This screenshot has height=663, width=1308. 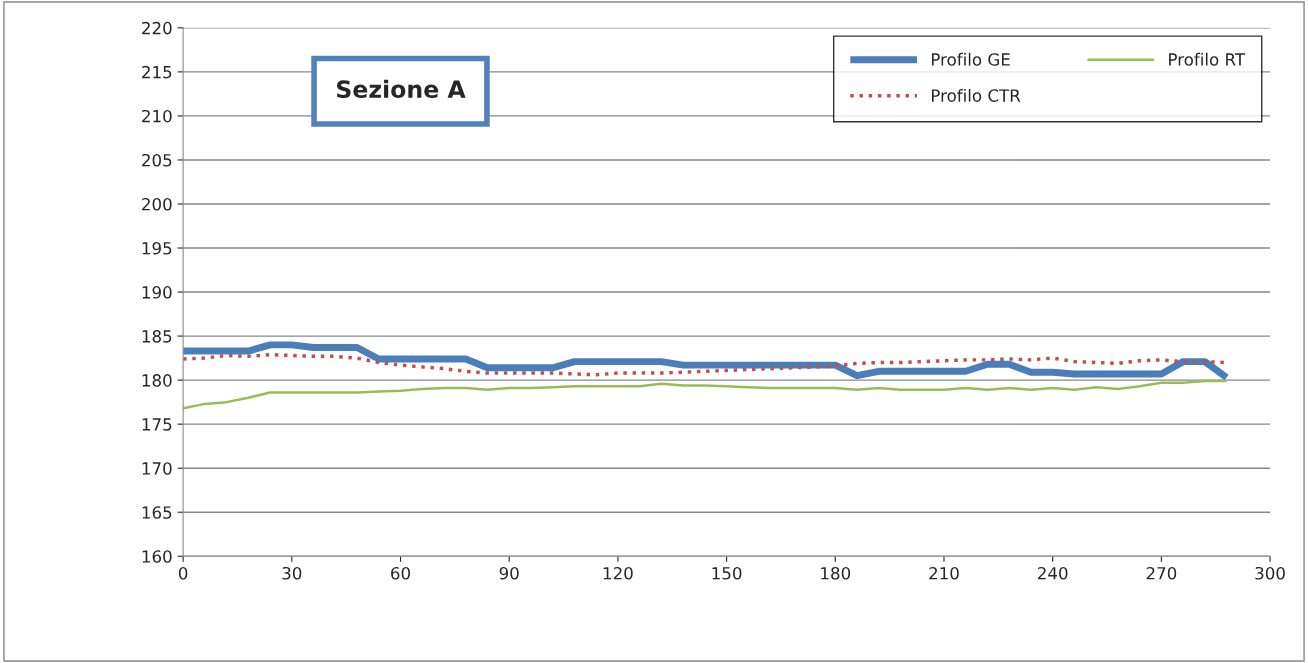 What do you see at coordinates (157, 512) in the screenshot?
I see `y-tick-label: 165` at bounding box center [157, 512].